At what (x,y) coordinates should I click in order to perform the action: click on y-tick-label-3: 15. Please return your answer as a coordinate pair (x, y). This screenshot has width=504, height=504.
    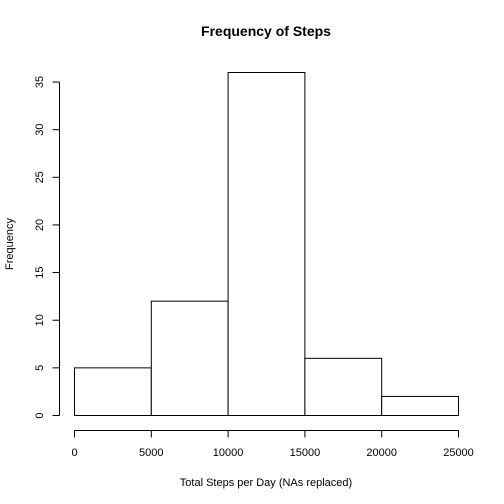
    Looking at the image, I should click on (40, 272).